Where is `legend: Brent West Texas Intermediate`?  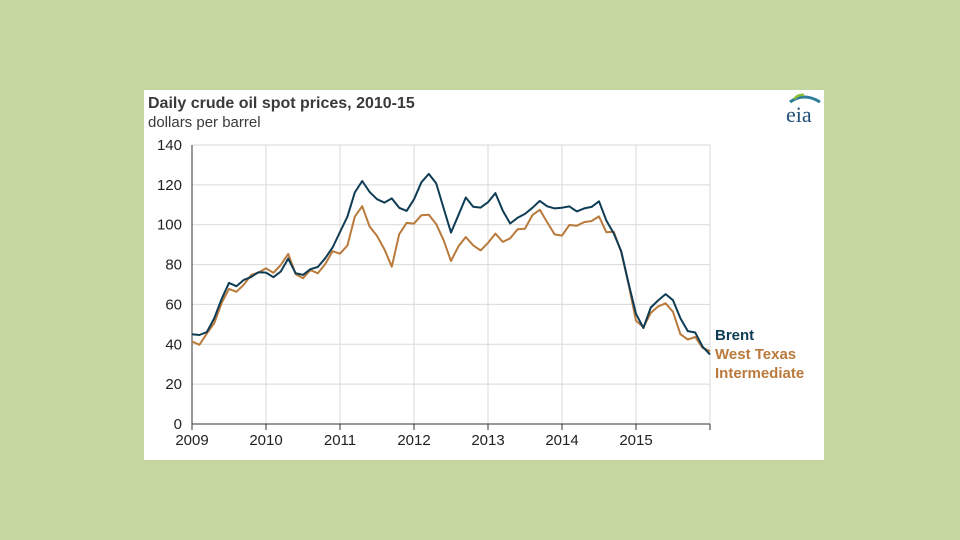 legend: Brent West Texas Intermediate is located at coordinates (759, 354).